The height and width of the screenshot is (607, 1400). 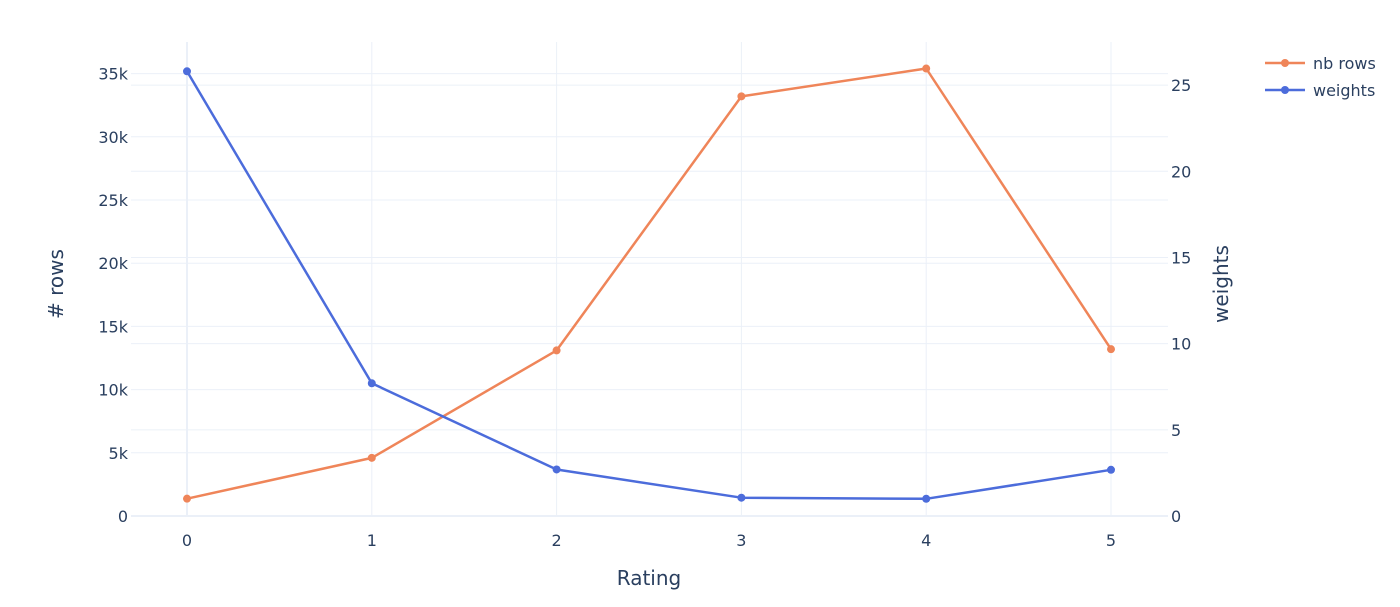 I want to click on x-tick-label: 1, so click(x=372, y=540).